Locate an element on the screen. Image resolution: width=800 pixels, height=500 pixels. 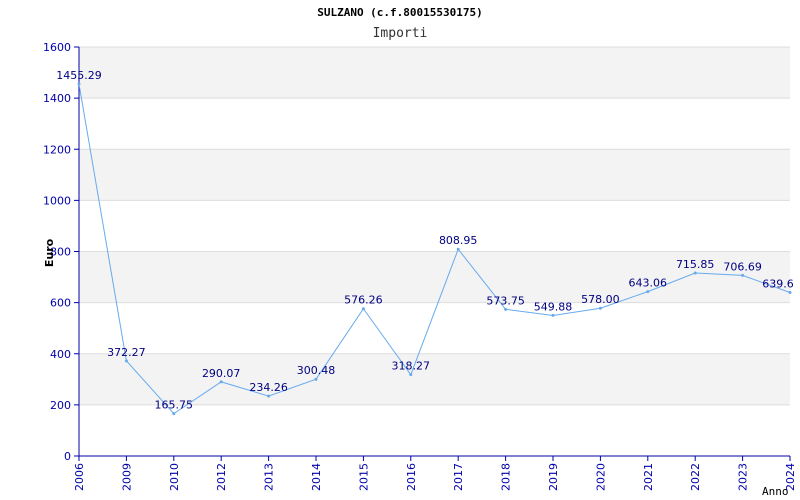
x-tick-label: 2009 is located at coordinates (126, 477).